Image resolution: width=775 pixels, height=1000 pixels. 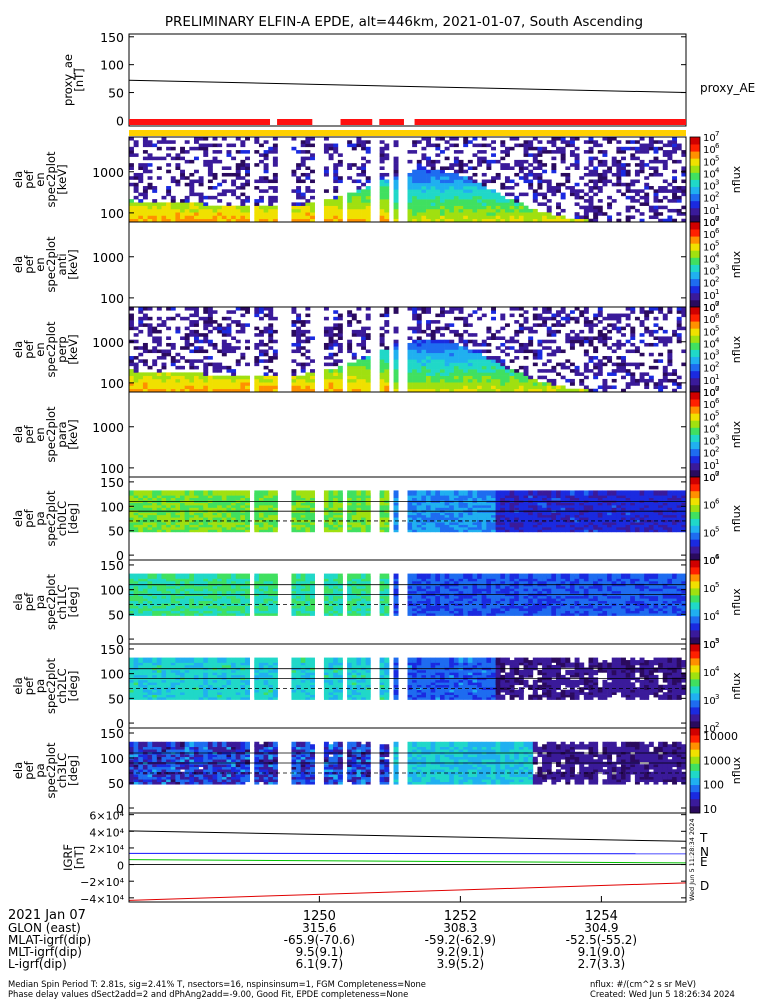 I want to click on colorbar-tick: 10 2, so click(x=711, y=453).